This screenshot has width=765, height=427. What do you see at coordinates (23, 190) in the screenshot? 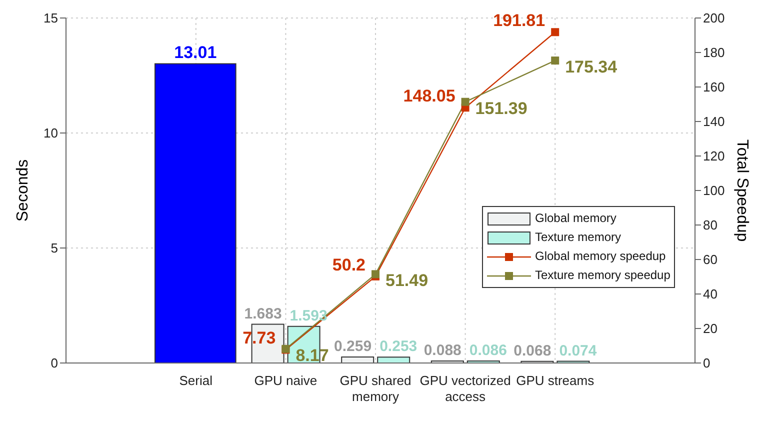
I see `y-axis-title: Seconds` at bounding box center [23, 190].